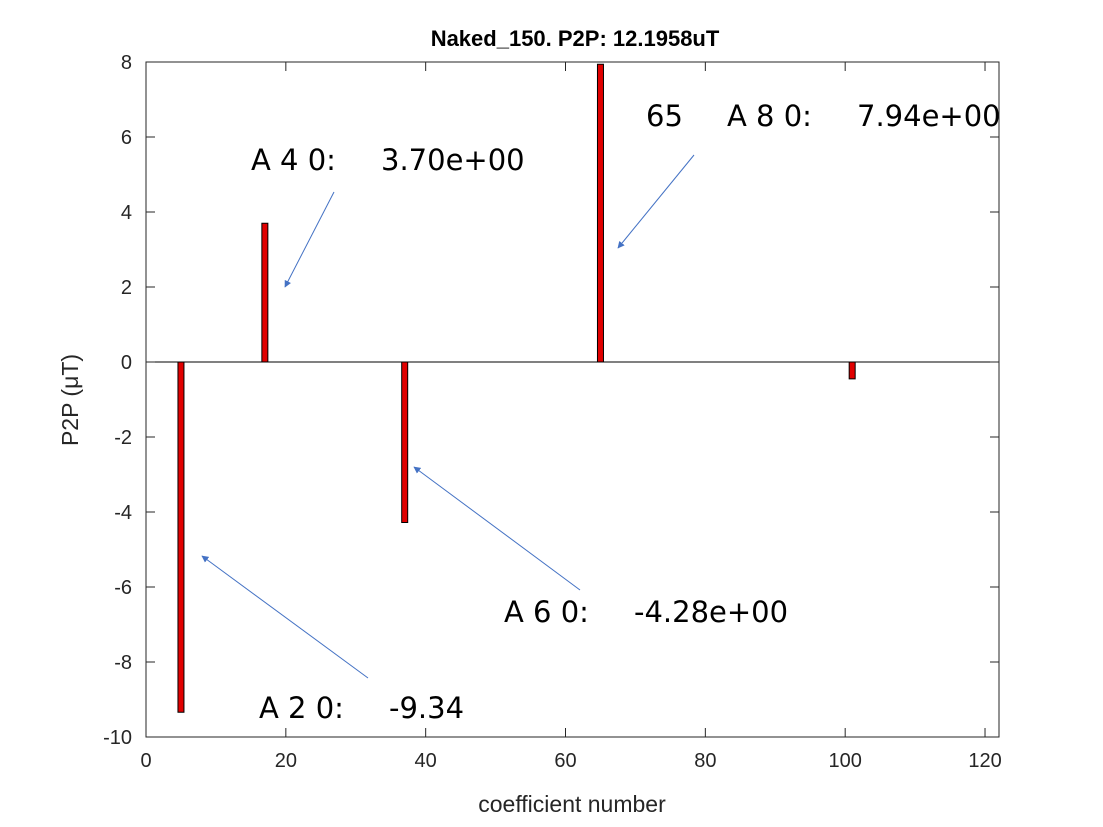  What do you see at coordinates (711, 612) in the screenshot?
I see `annotation-a60-value: -4.28e+00` at bounding box center [711, 612].